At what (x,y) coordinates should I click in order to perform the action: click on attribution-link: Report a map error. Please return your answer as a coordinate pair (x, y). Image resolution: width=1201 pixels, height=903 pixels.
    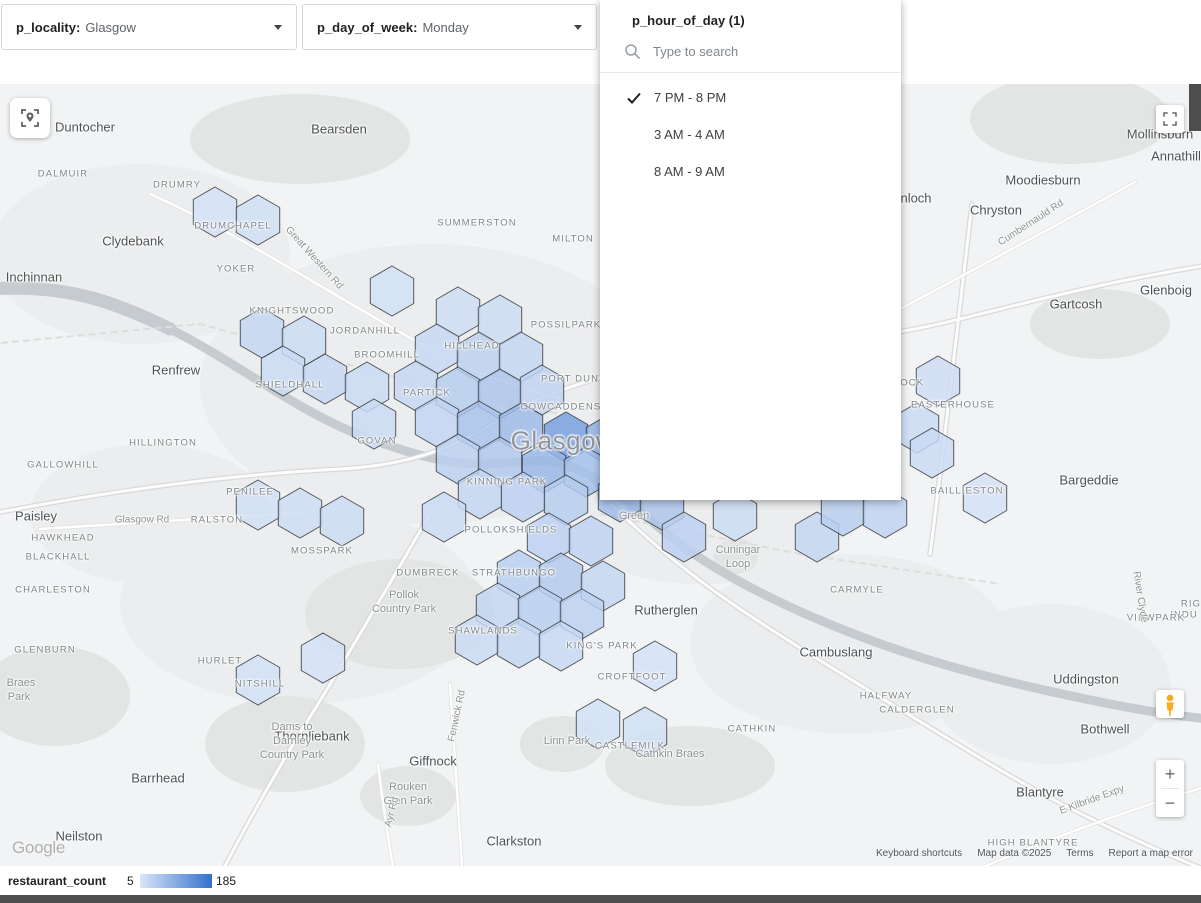
    Looking at the image, I should click on (1150, 853).